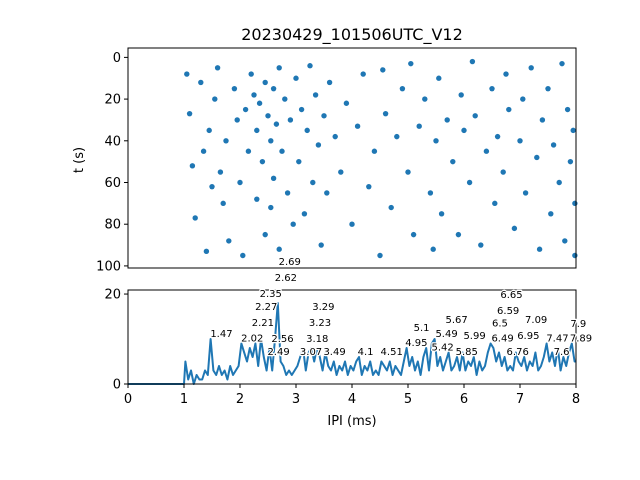 The image size is (640, 480). Describe the element at coordinates (576, 399) in the screenshot. I see `x-tick-label: 8` at that location.